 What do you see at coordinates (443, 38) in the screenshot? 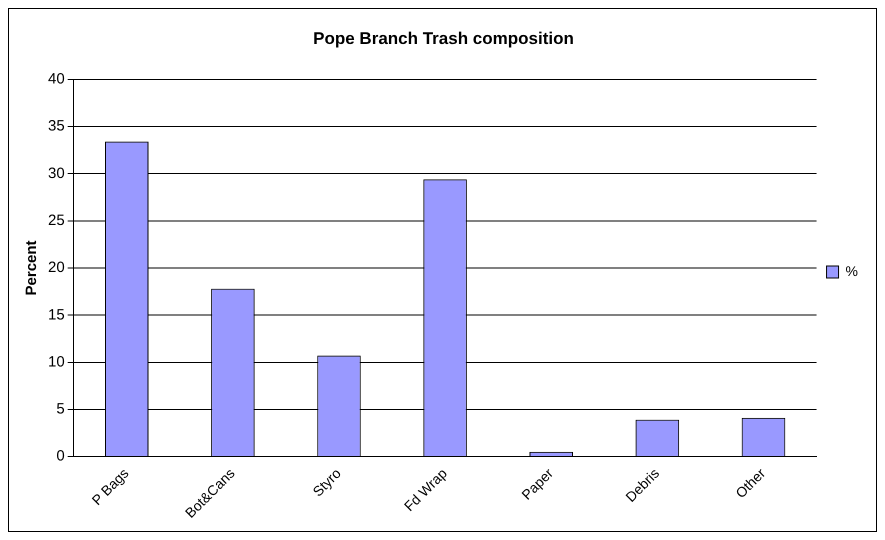
I see `chart-title: Pope Branch Trash composition` at bounding box center [443, 38].